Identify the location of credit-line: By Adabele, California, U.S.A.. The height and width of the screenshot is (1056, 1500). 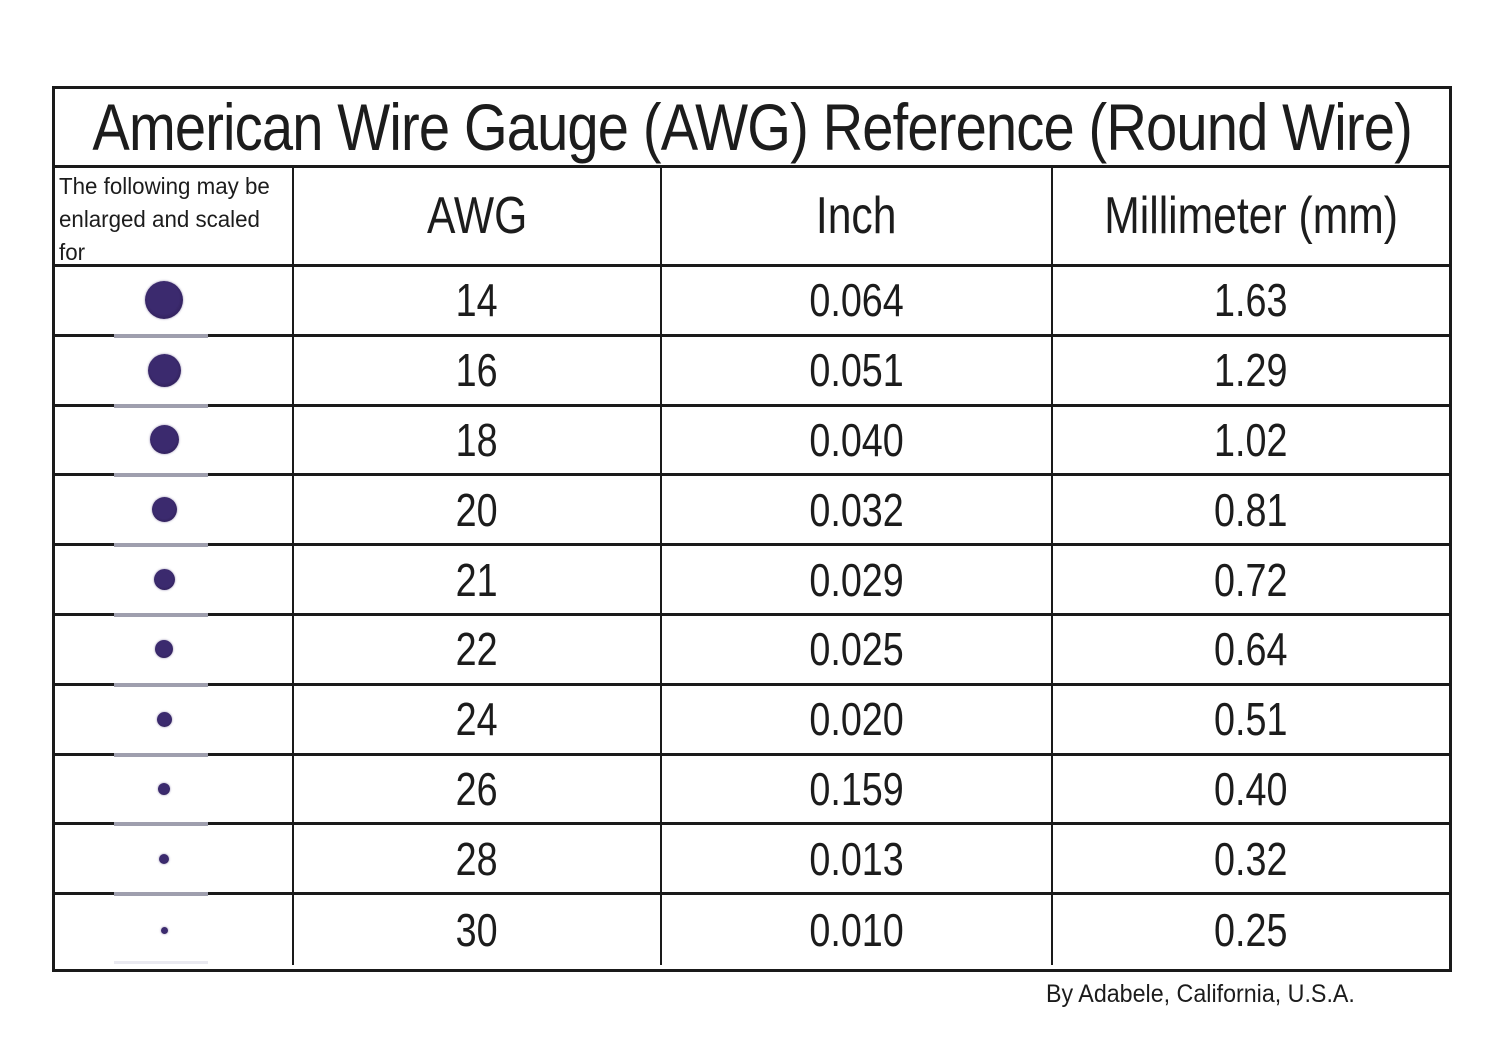
(1200, 994).